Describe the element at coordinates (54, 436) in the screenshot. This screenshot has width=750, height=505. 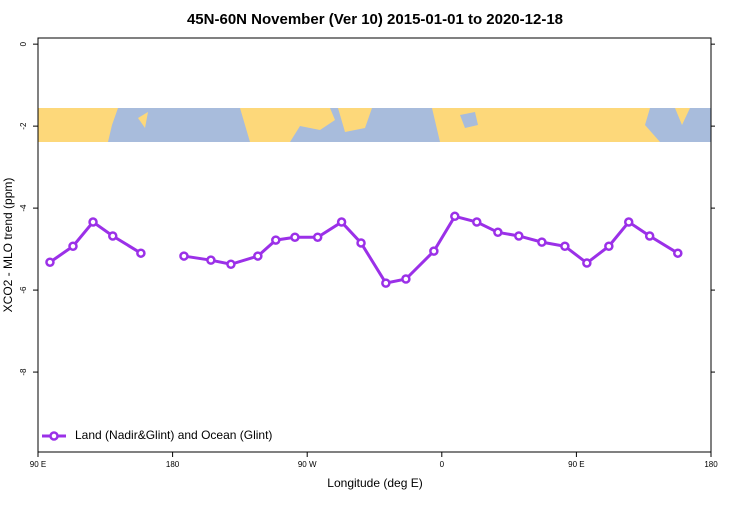
I see `legend-marker` at that location.